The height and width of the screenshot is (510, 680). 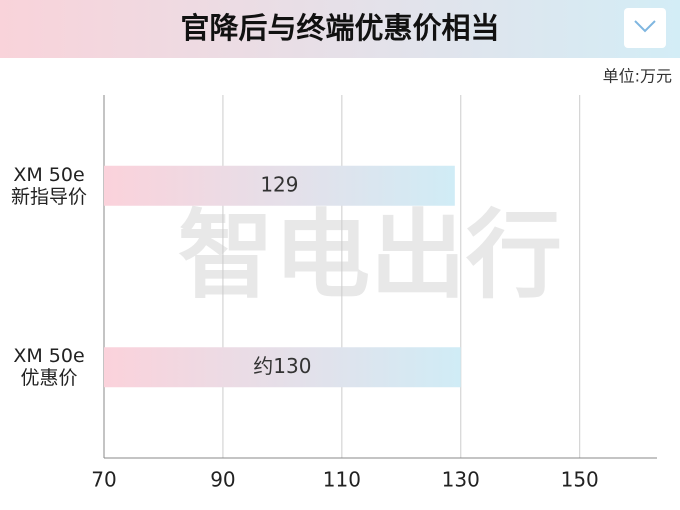 What do you see at coordinates (461, 480) in the screenshot?
I see `x-tick-label: 130` at bounding box center [461, 480].